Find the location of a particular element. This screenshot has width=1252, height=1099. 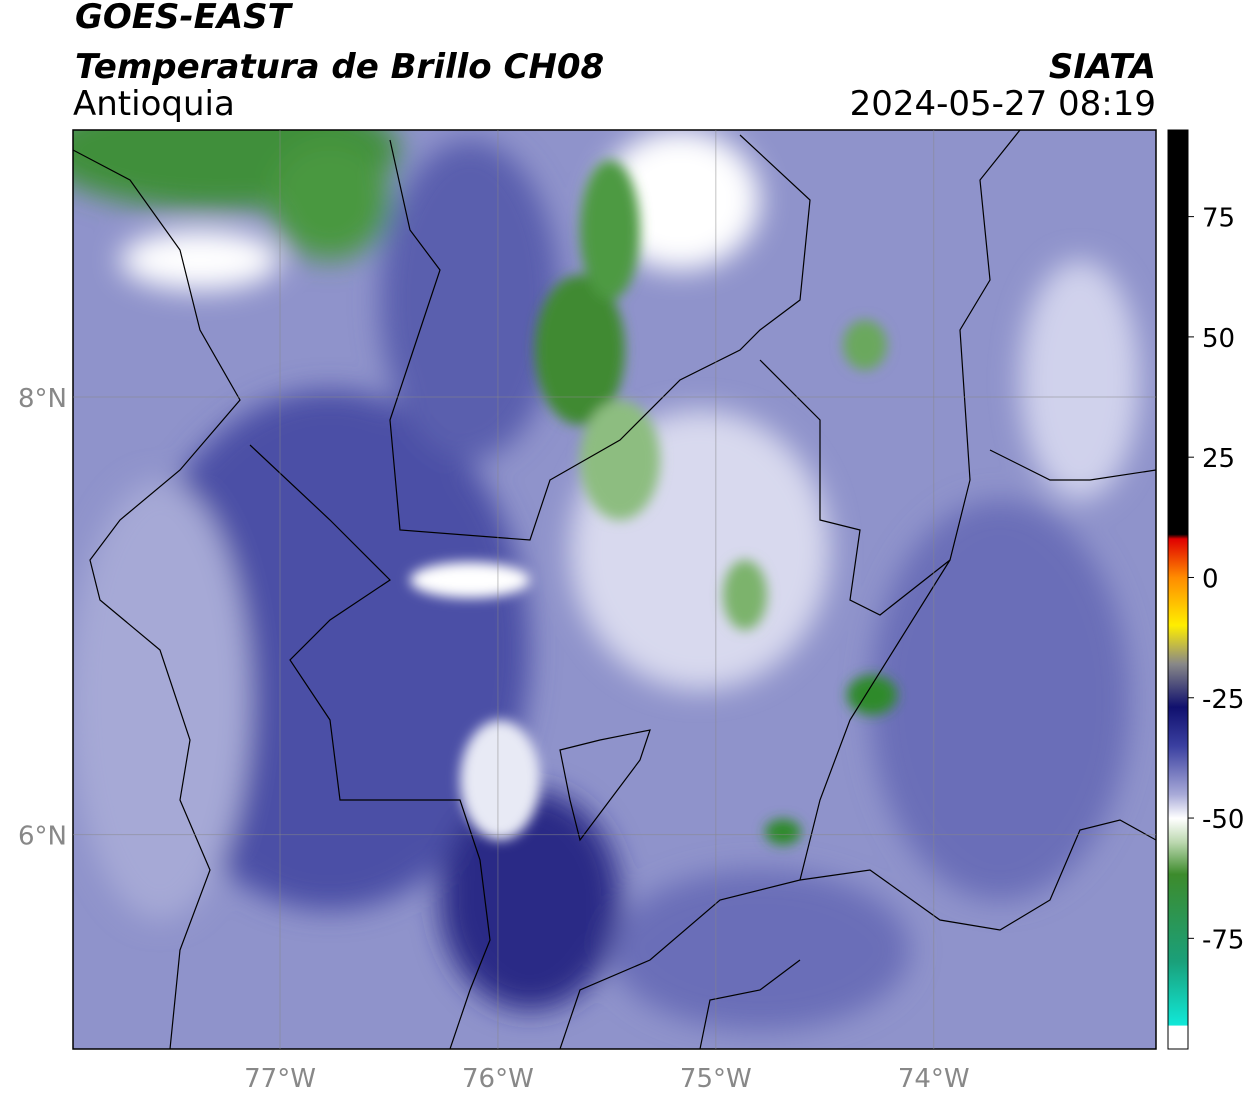

colorbar-tick-label: 0 is located at coordinates (1210, 579).